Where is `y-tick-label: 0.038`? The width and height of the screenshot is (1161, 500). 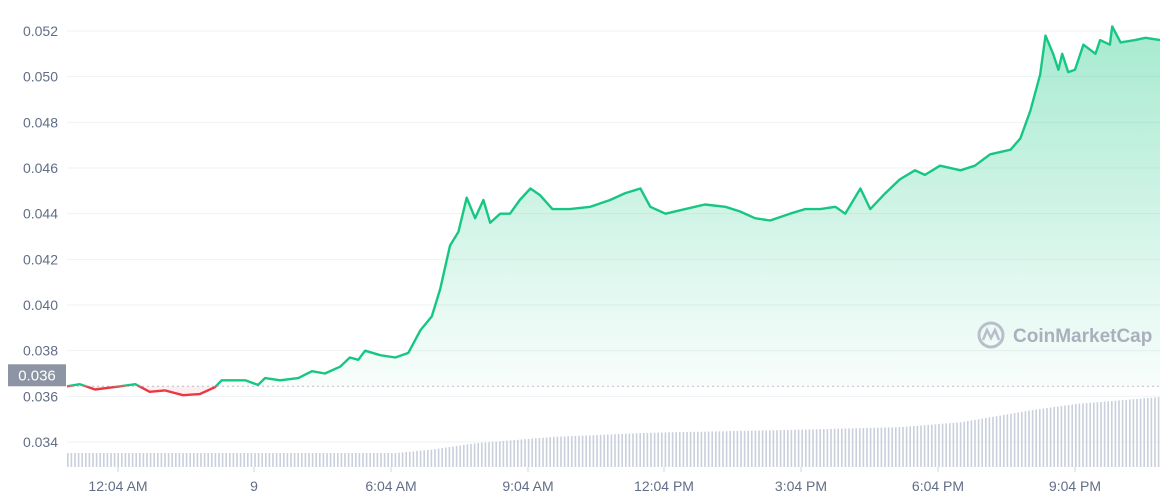 y-tick-label: 0.038 is located at coordinates (40, 351).